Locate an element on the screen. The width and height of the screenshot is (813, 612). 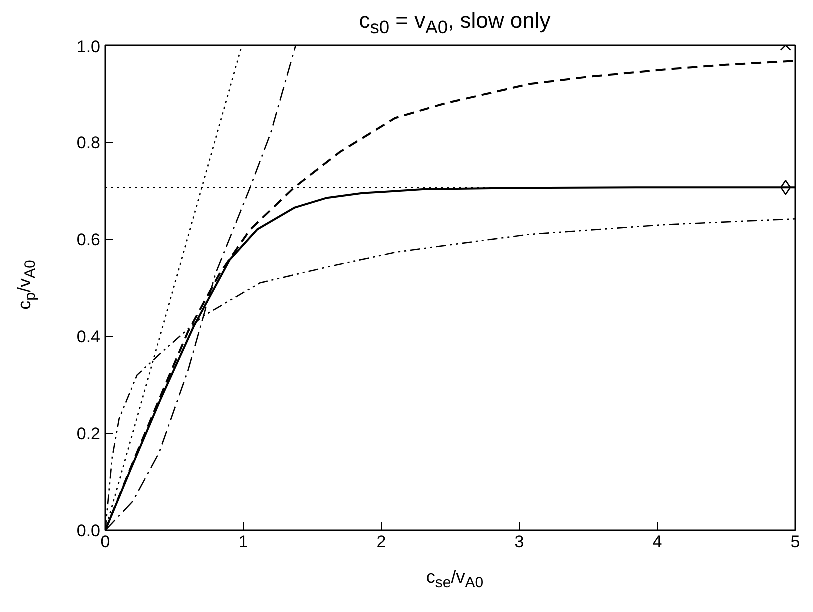
x-tick-label: 4 is located at coordinates (657, 542).